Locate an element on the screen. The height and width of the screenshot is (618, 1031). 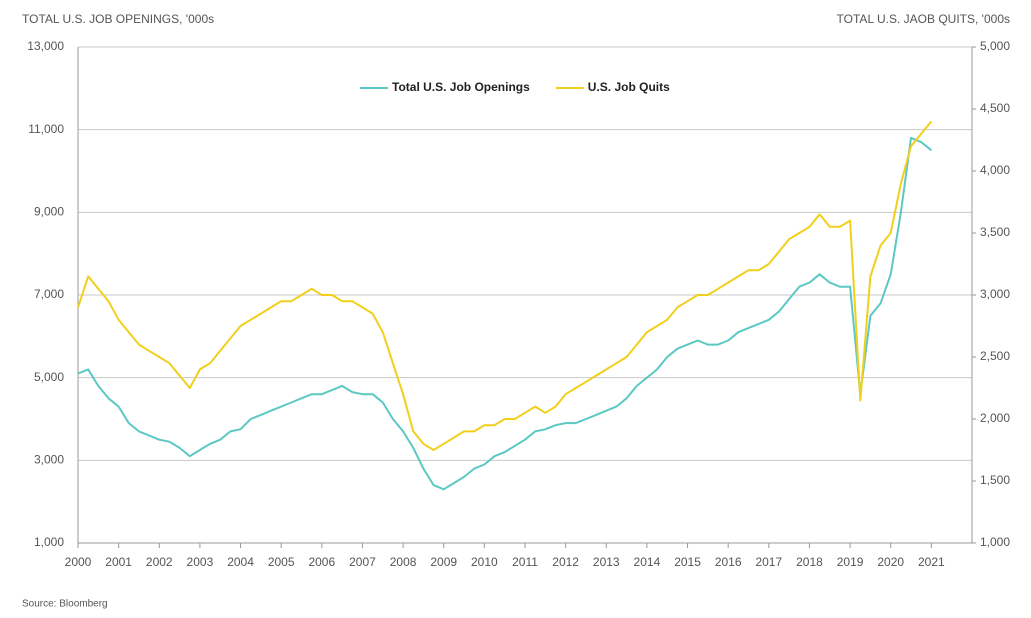
x-tick-label: 2017 is located at coordinates (768, 562).